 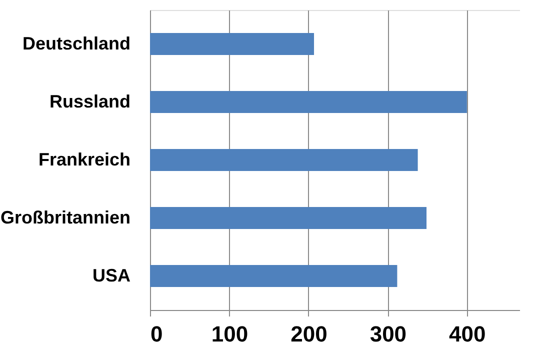 I want to click on x-tick-label: 400, so click(x=467, y=334).